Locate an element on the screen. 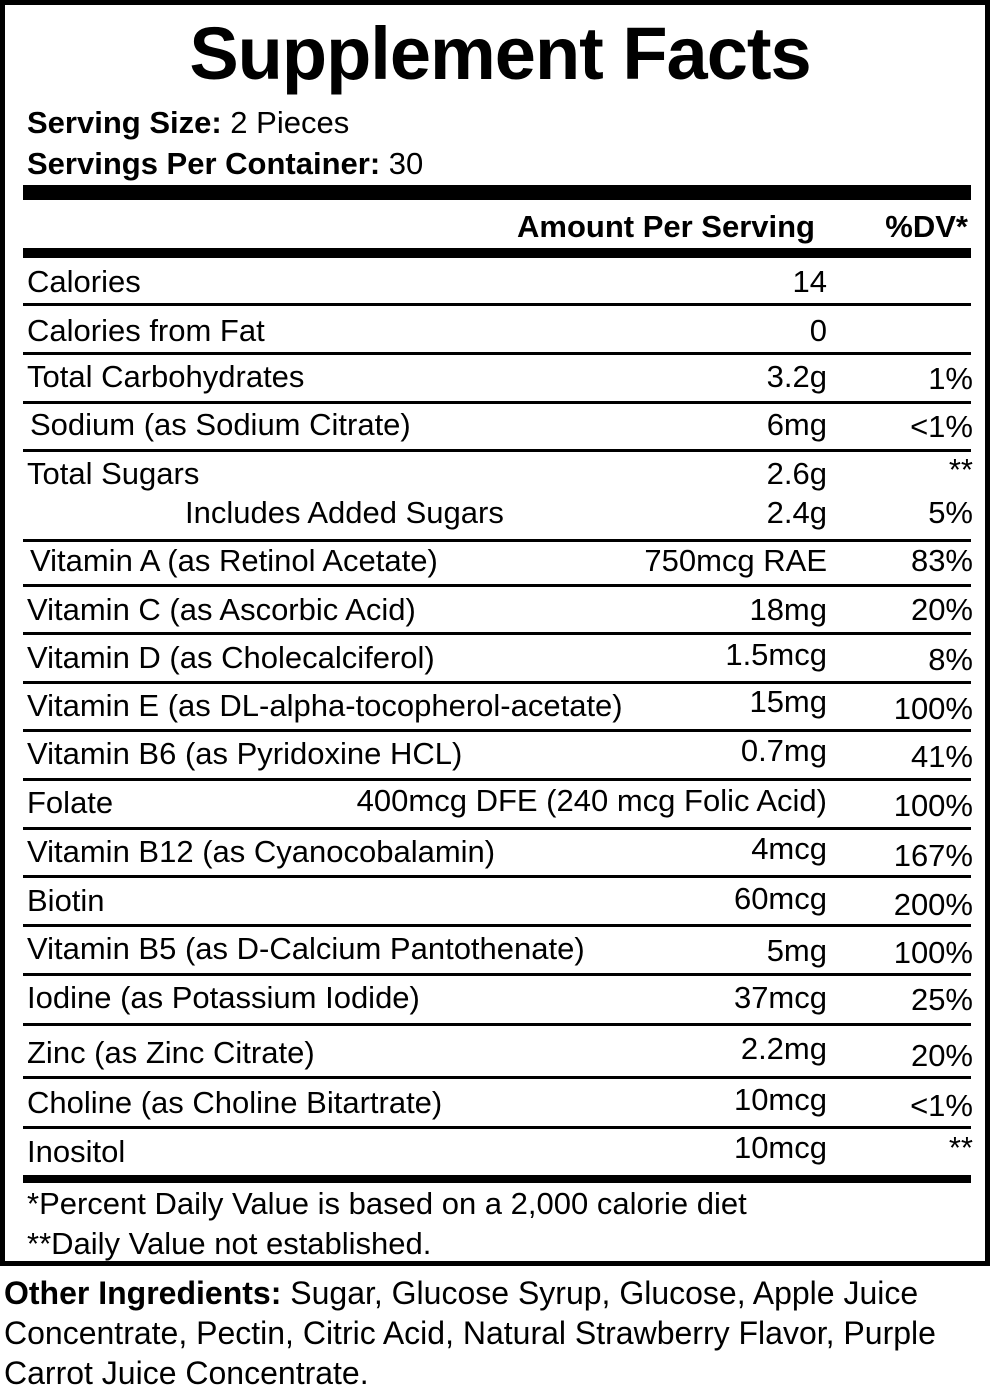  servings-per-container-label: Servings Per Container: is located at coordinates (204, 163).